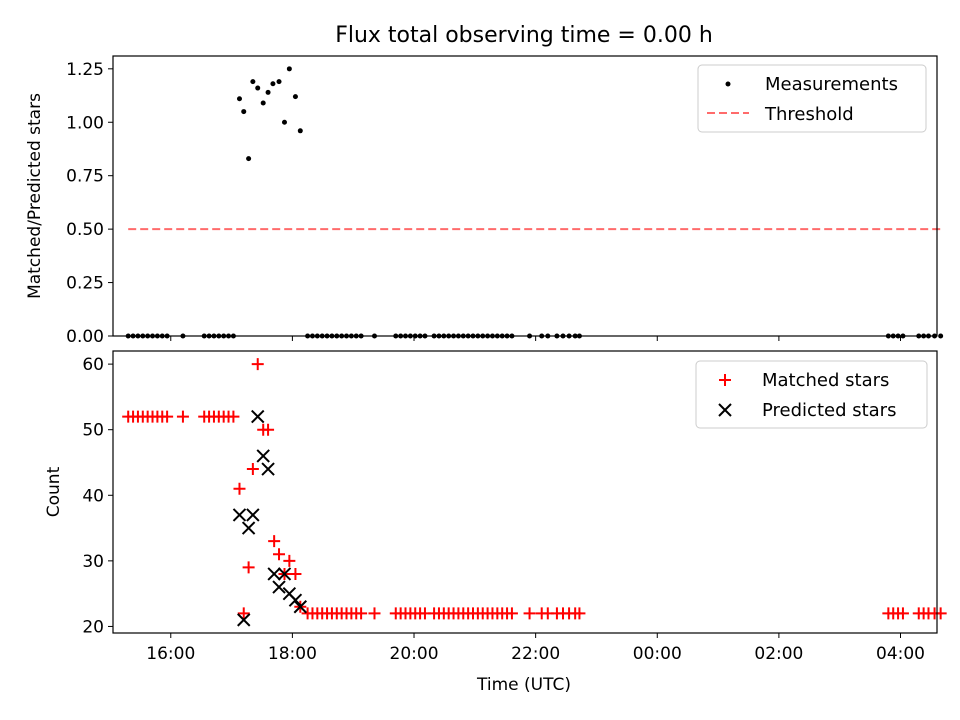 The image size is (960, 720). What do you see at coordinates (85, 123) in the screenshot?
I see `top-y-tick-label: 1.00` at bounding box center [85, 123].